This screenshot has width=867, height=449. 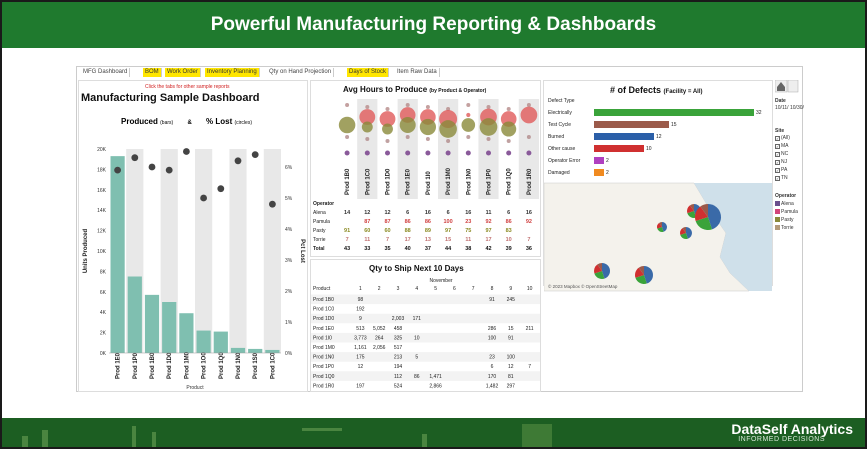 What do you see at coordinates (492, 338) in the screenshot?
I see `qty-value: 100` at bounding box center [492, 338].